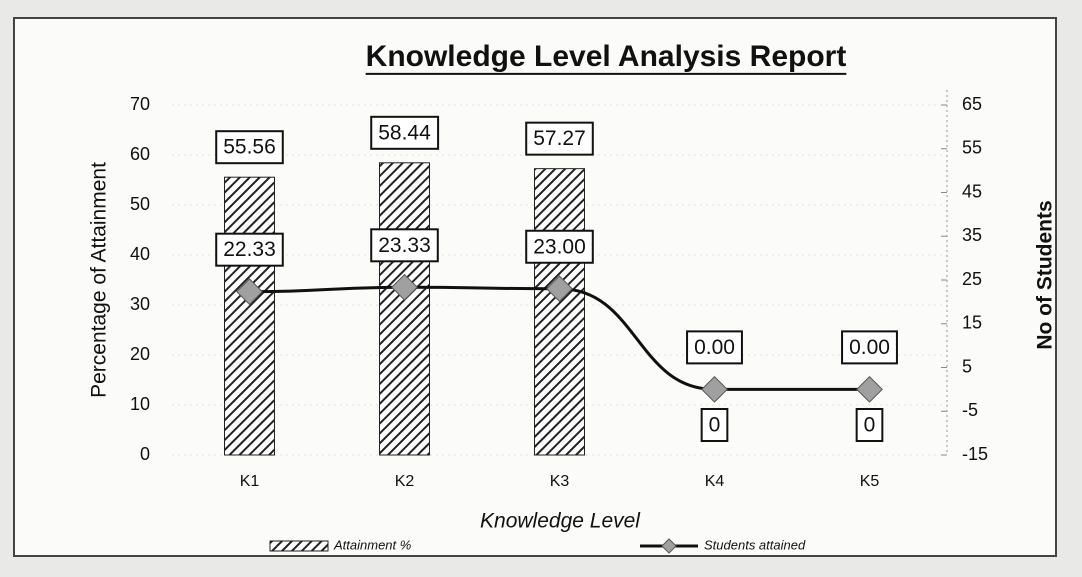 Image resolution: width=1082 pixels, height=577 pixels. I want to click on y2-tick-label: 5, so click(967, 366).